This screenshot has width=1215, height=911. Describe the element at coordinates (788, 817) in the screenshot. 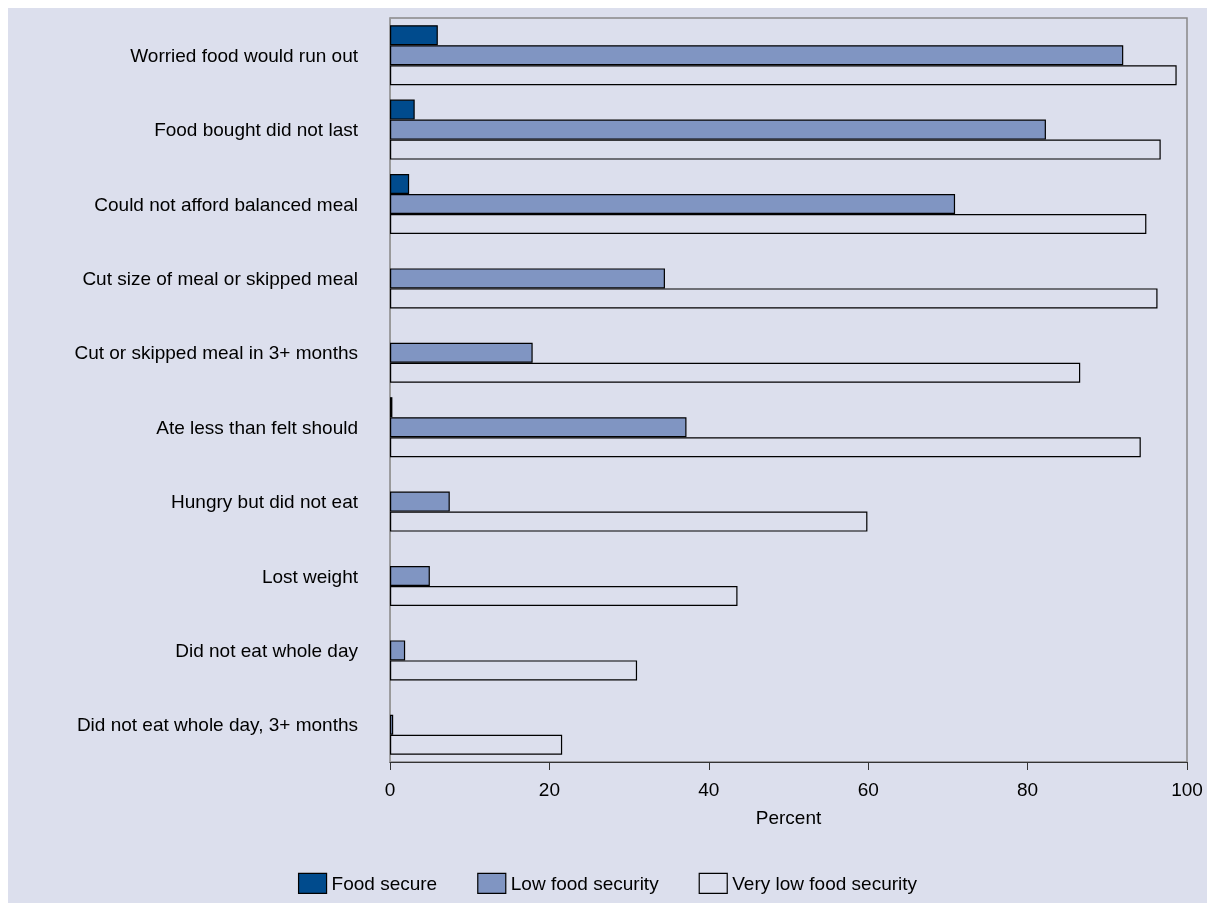

I see `x-axis-title: Percent` at that location.